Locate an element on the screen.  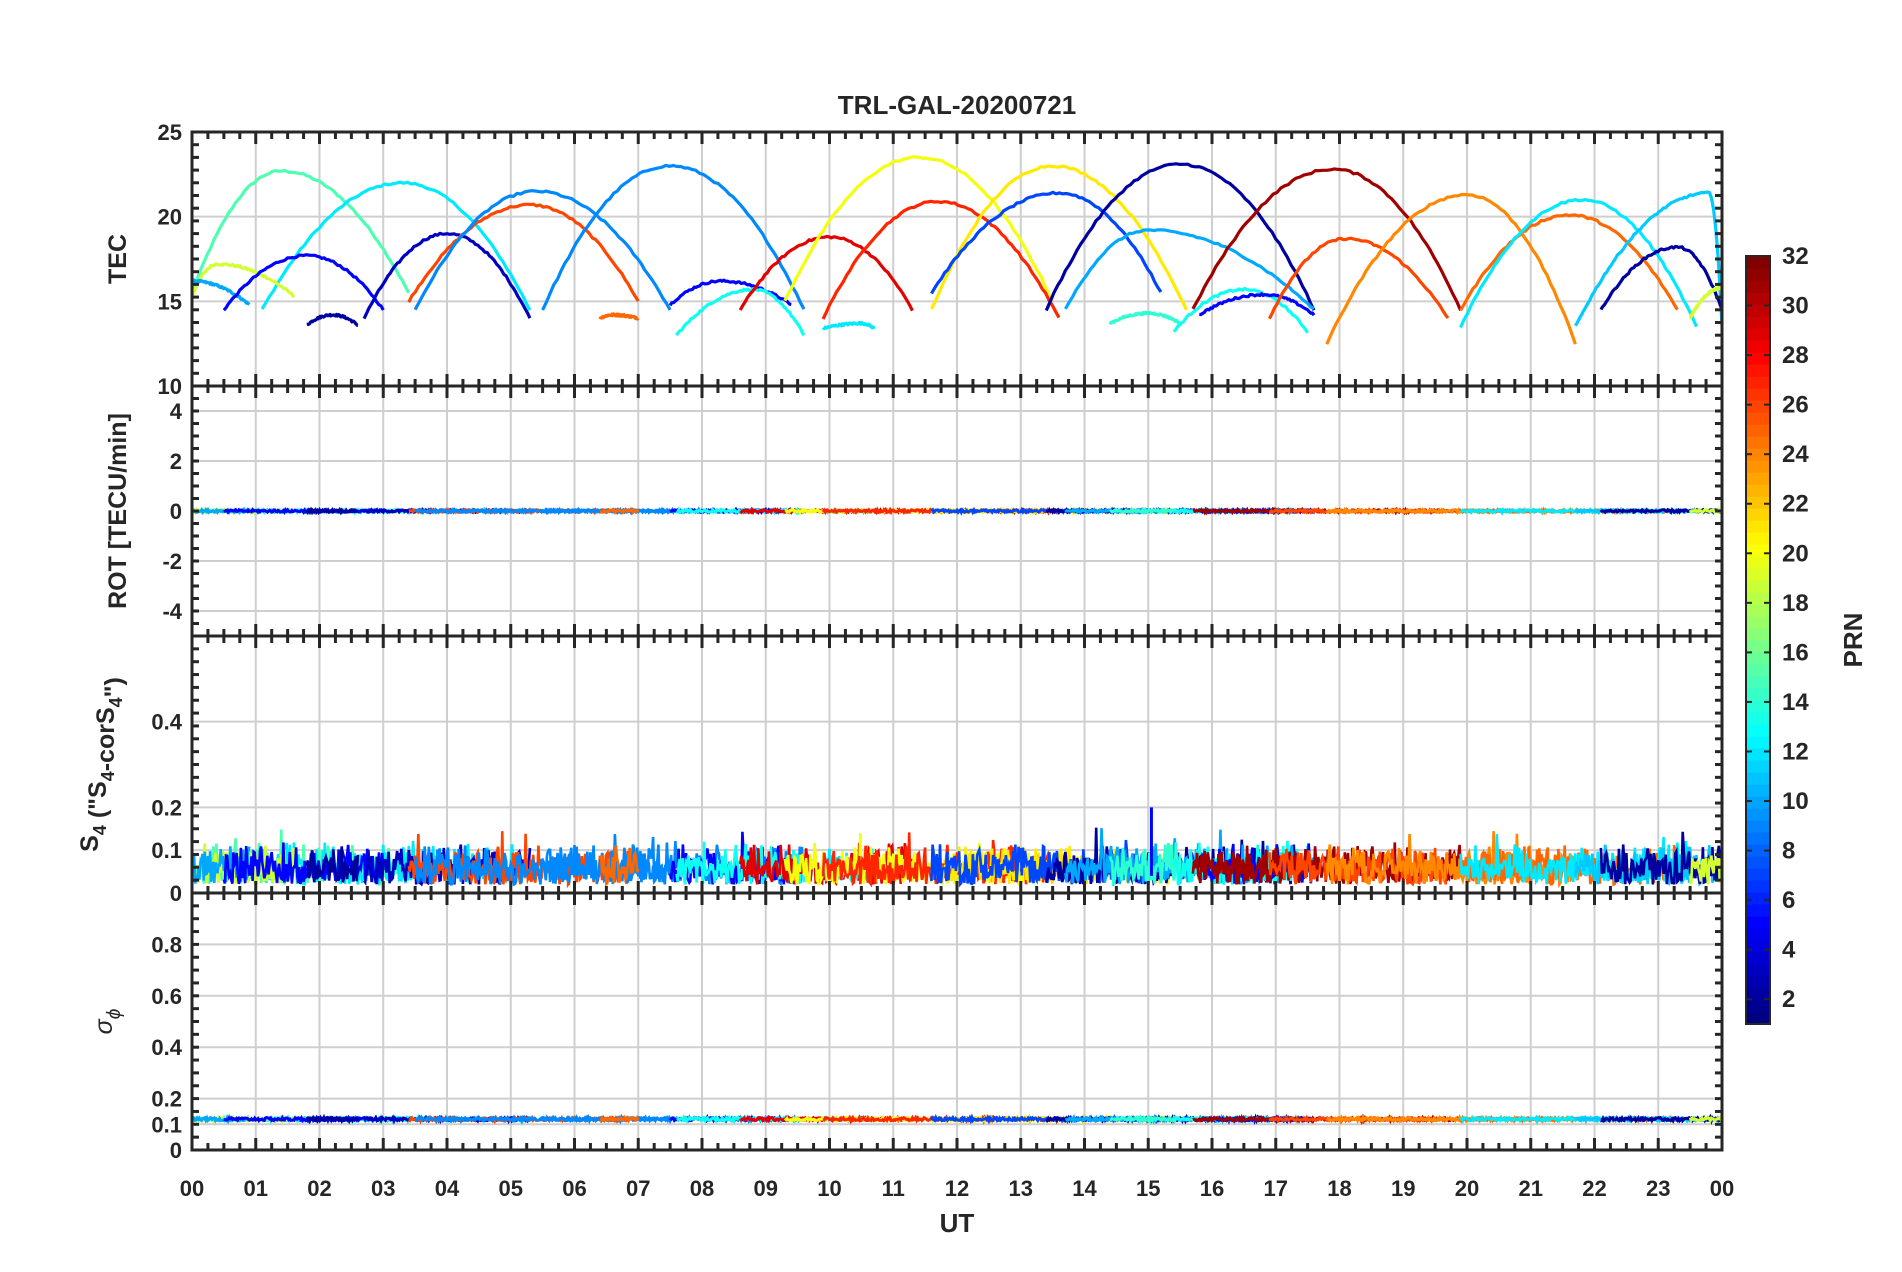
rot-y-axis-label: ROT [TECU/min] is located at coordinates (118, 511).